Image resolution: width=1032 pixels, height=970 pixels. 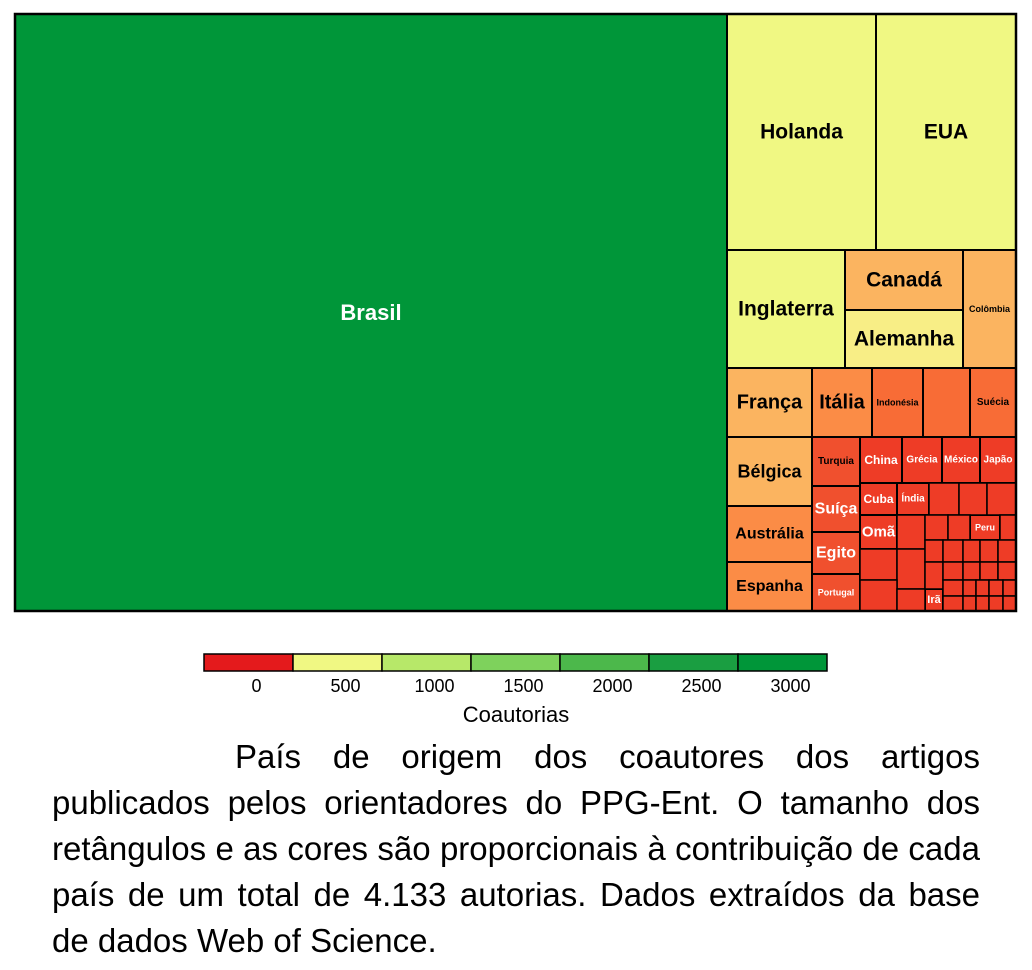 I want to click on treemap-label-japão: Japão, so click(x=998, y=460).